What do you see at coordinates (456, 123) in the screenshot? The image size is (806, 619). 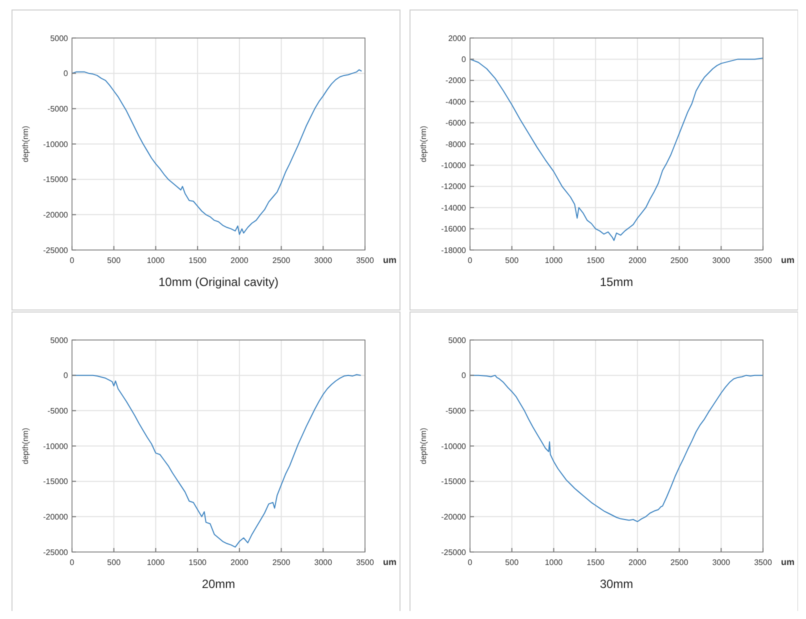 I see `y-tick-label: -6000` at bounding box center [456, 123].